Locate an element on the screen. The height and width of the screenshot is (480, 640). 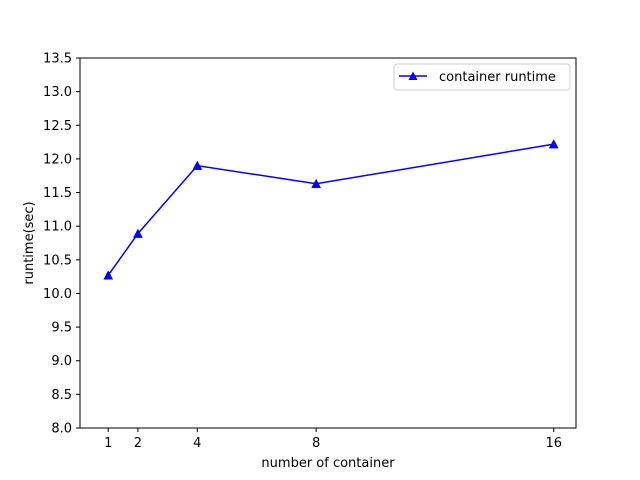
y-tick-label: 12.0 is located at coordinates (57, 159).